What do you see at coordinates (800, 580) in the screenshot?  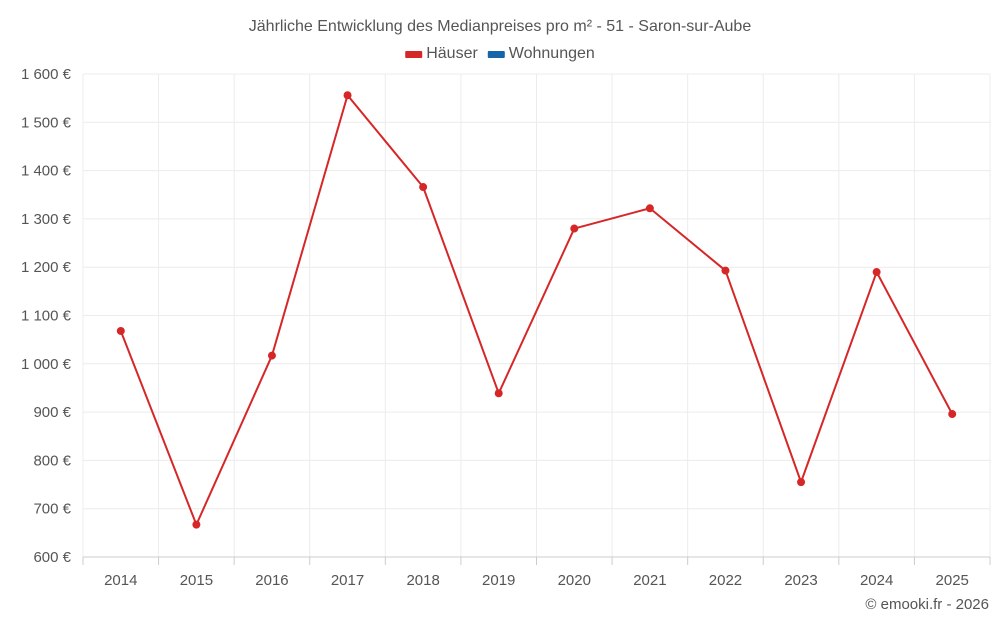 I see `x-tick-label: 2023` at bounding box center [800, 580].